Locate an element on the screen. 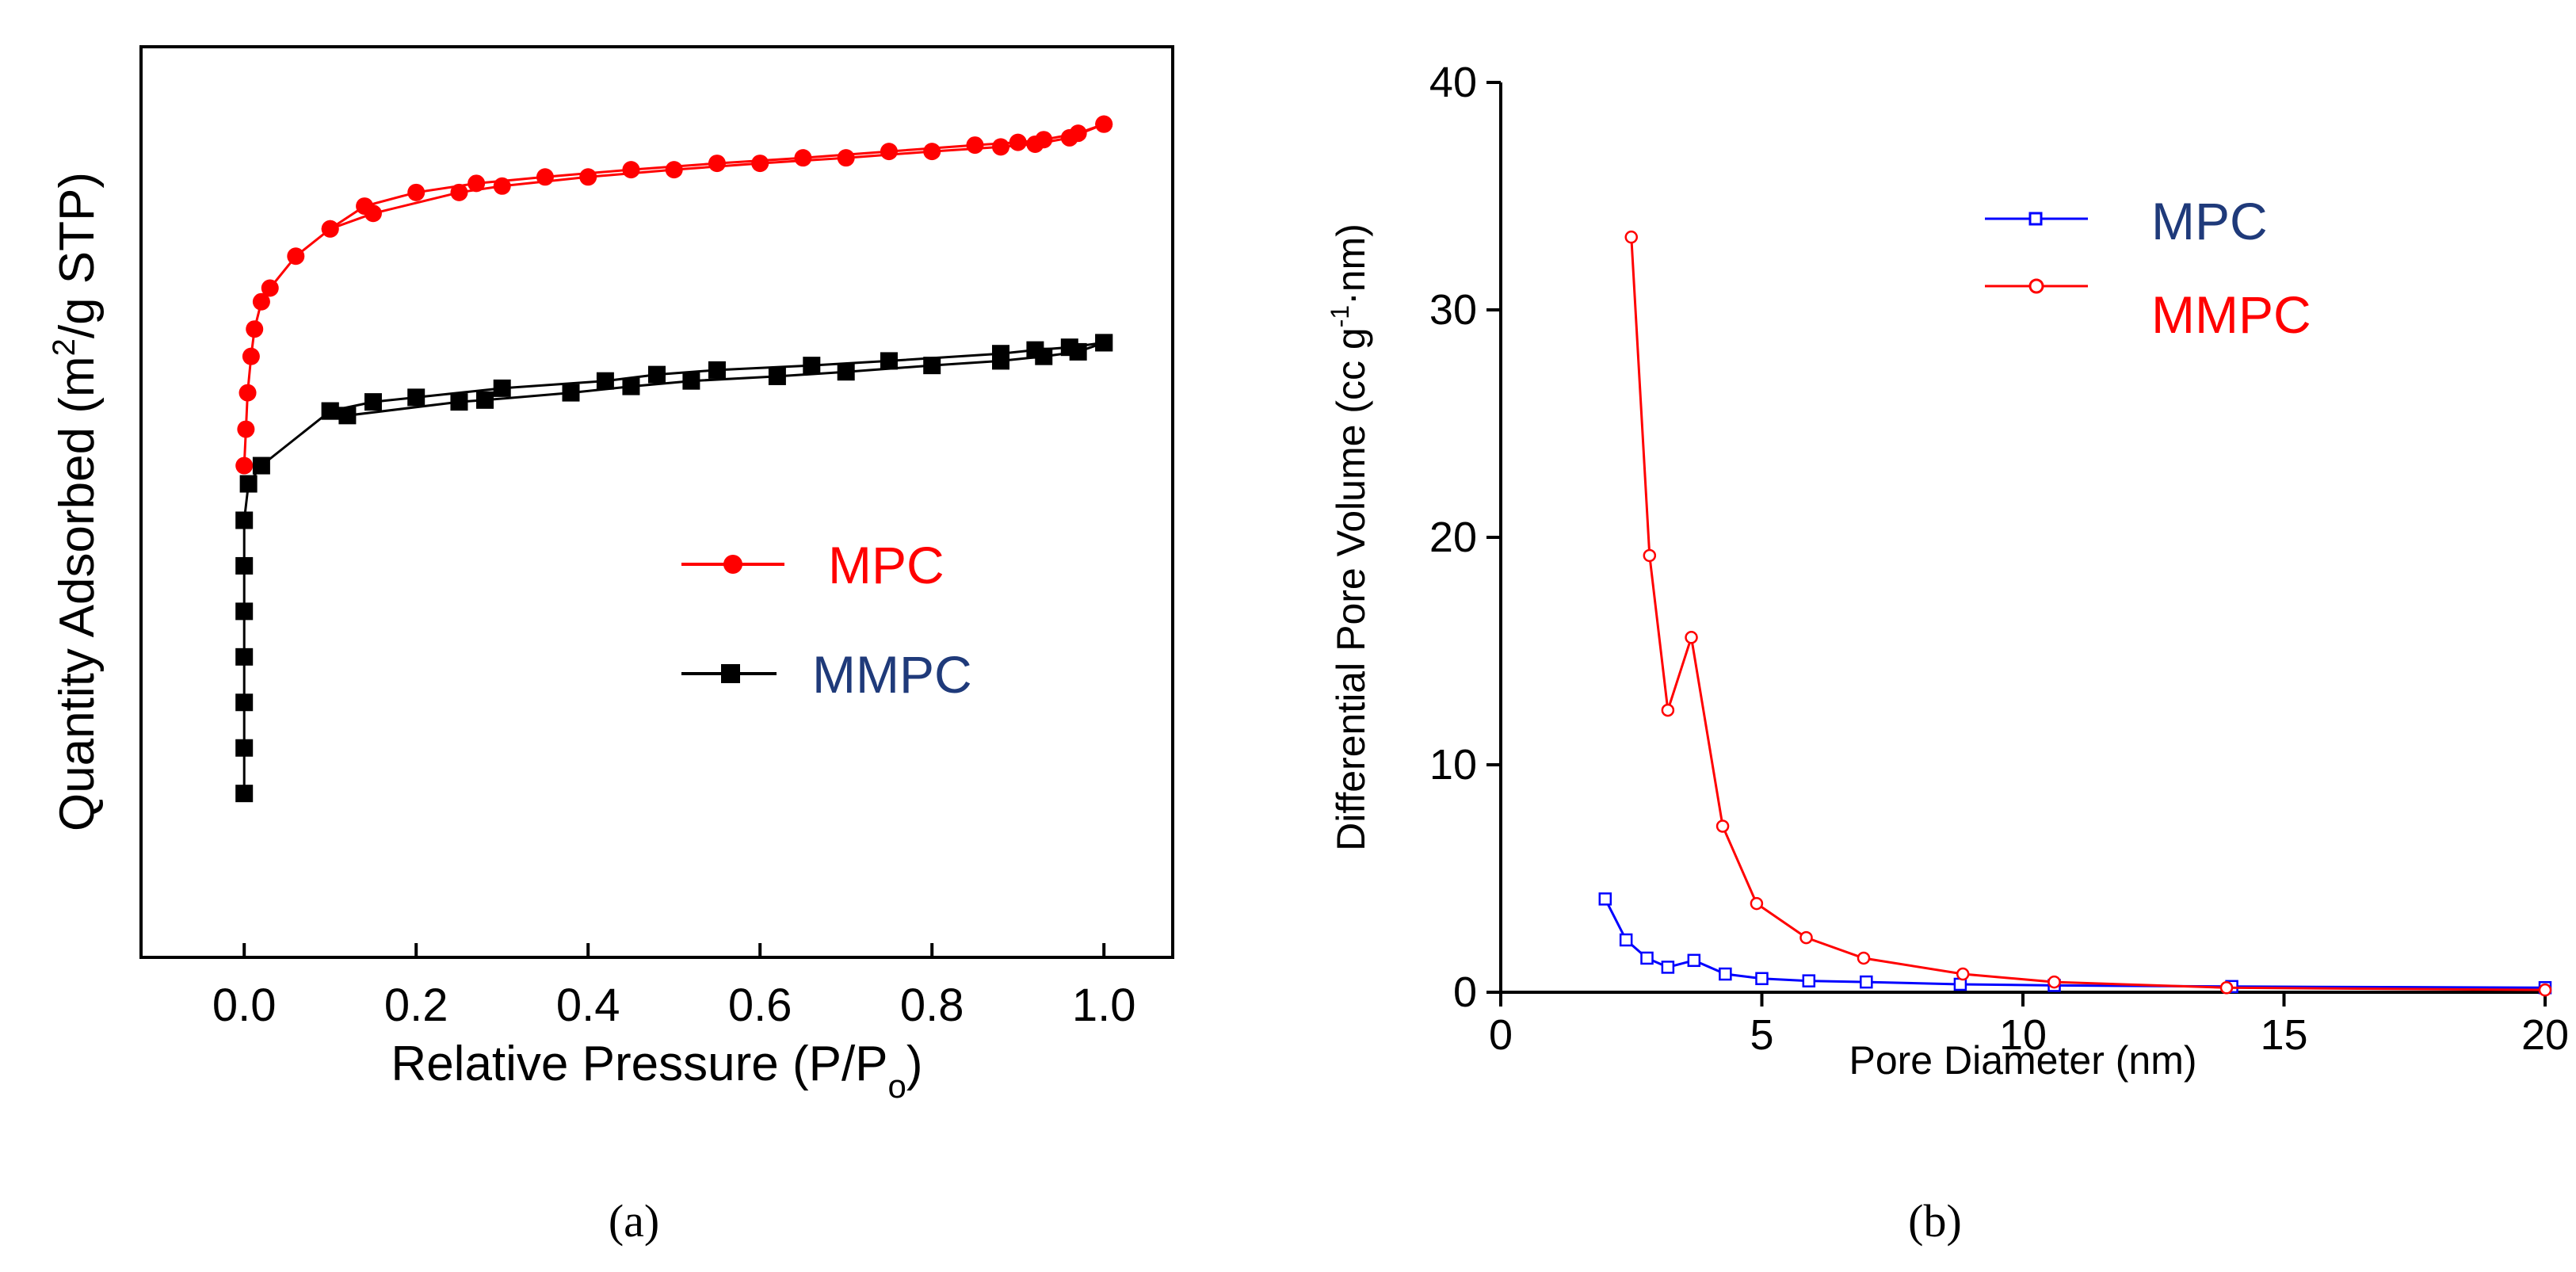 The image size is (2576, 1272). legend-marker-mpc is located at coordinates (732, 564).